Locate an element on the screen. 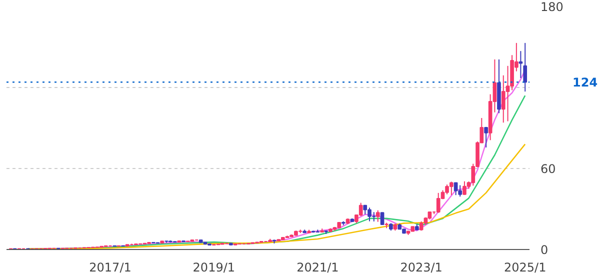  y-tick-label: 60 is located at coordinates (548, 169).